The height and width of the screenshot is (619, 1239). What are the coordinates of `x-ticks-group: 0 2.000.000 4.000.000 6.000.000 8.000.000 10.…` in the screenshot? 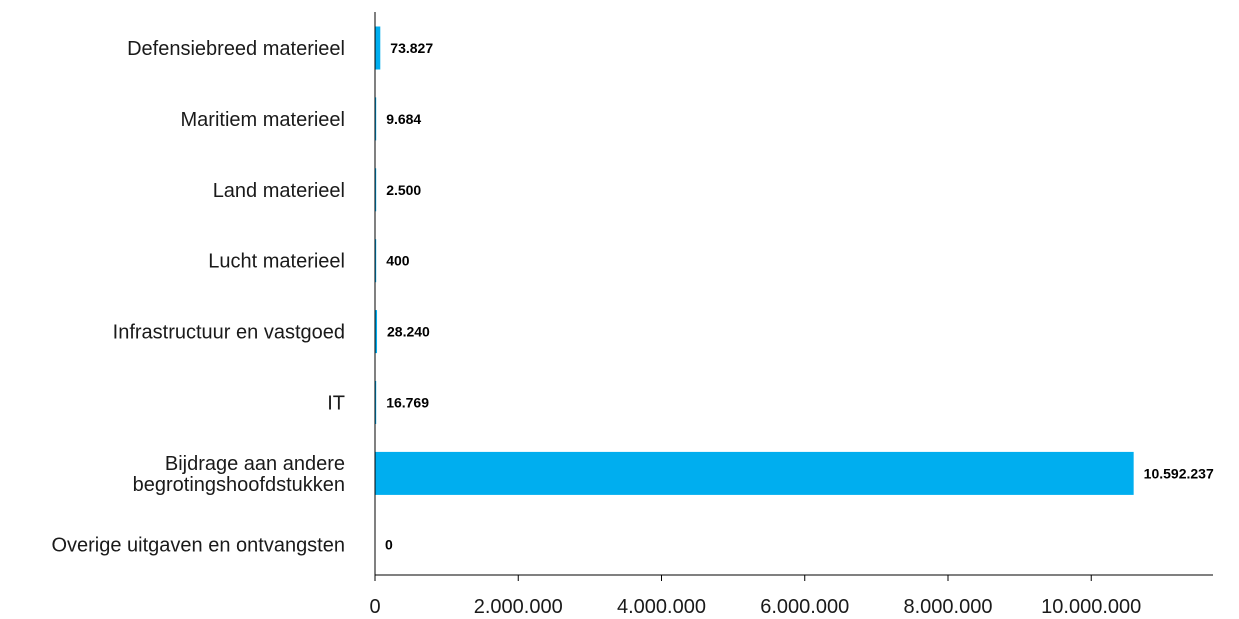 It's located at (755, 596).